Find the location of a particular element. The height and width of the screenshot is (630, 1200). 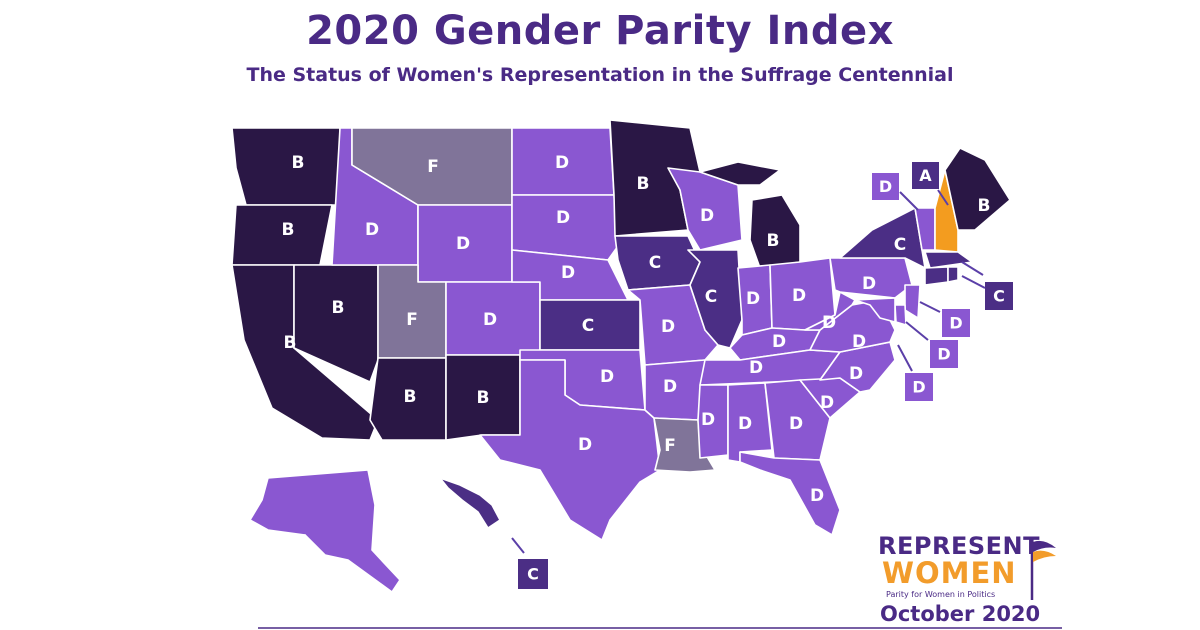

label-co: D is located at coordinates (490, 320).